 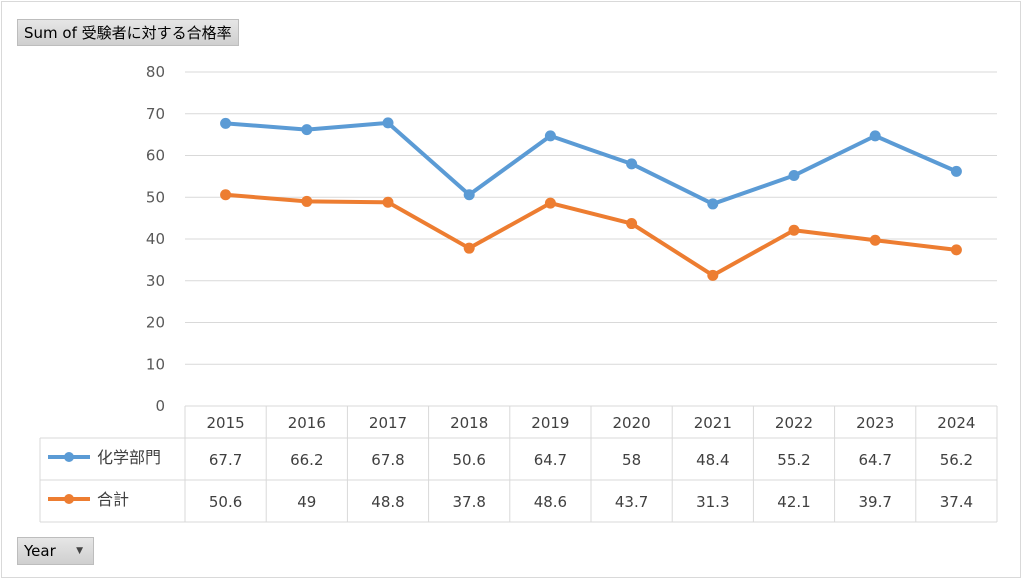 I want to click on data-label: 39.7, so click(x=874, y=502).